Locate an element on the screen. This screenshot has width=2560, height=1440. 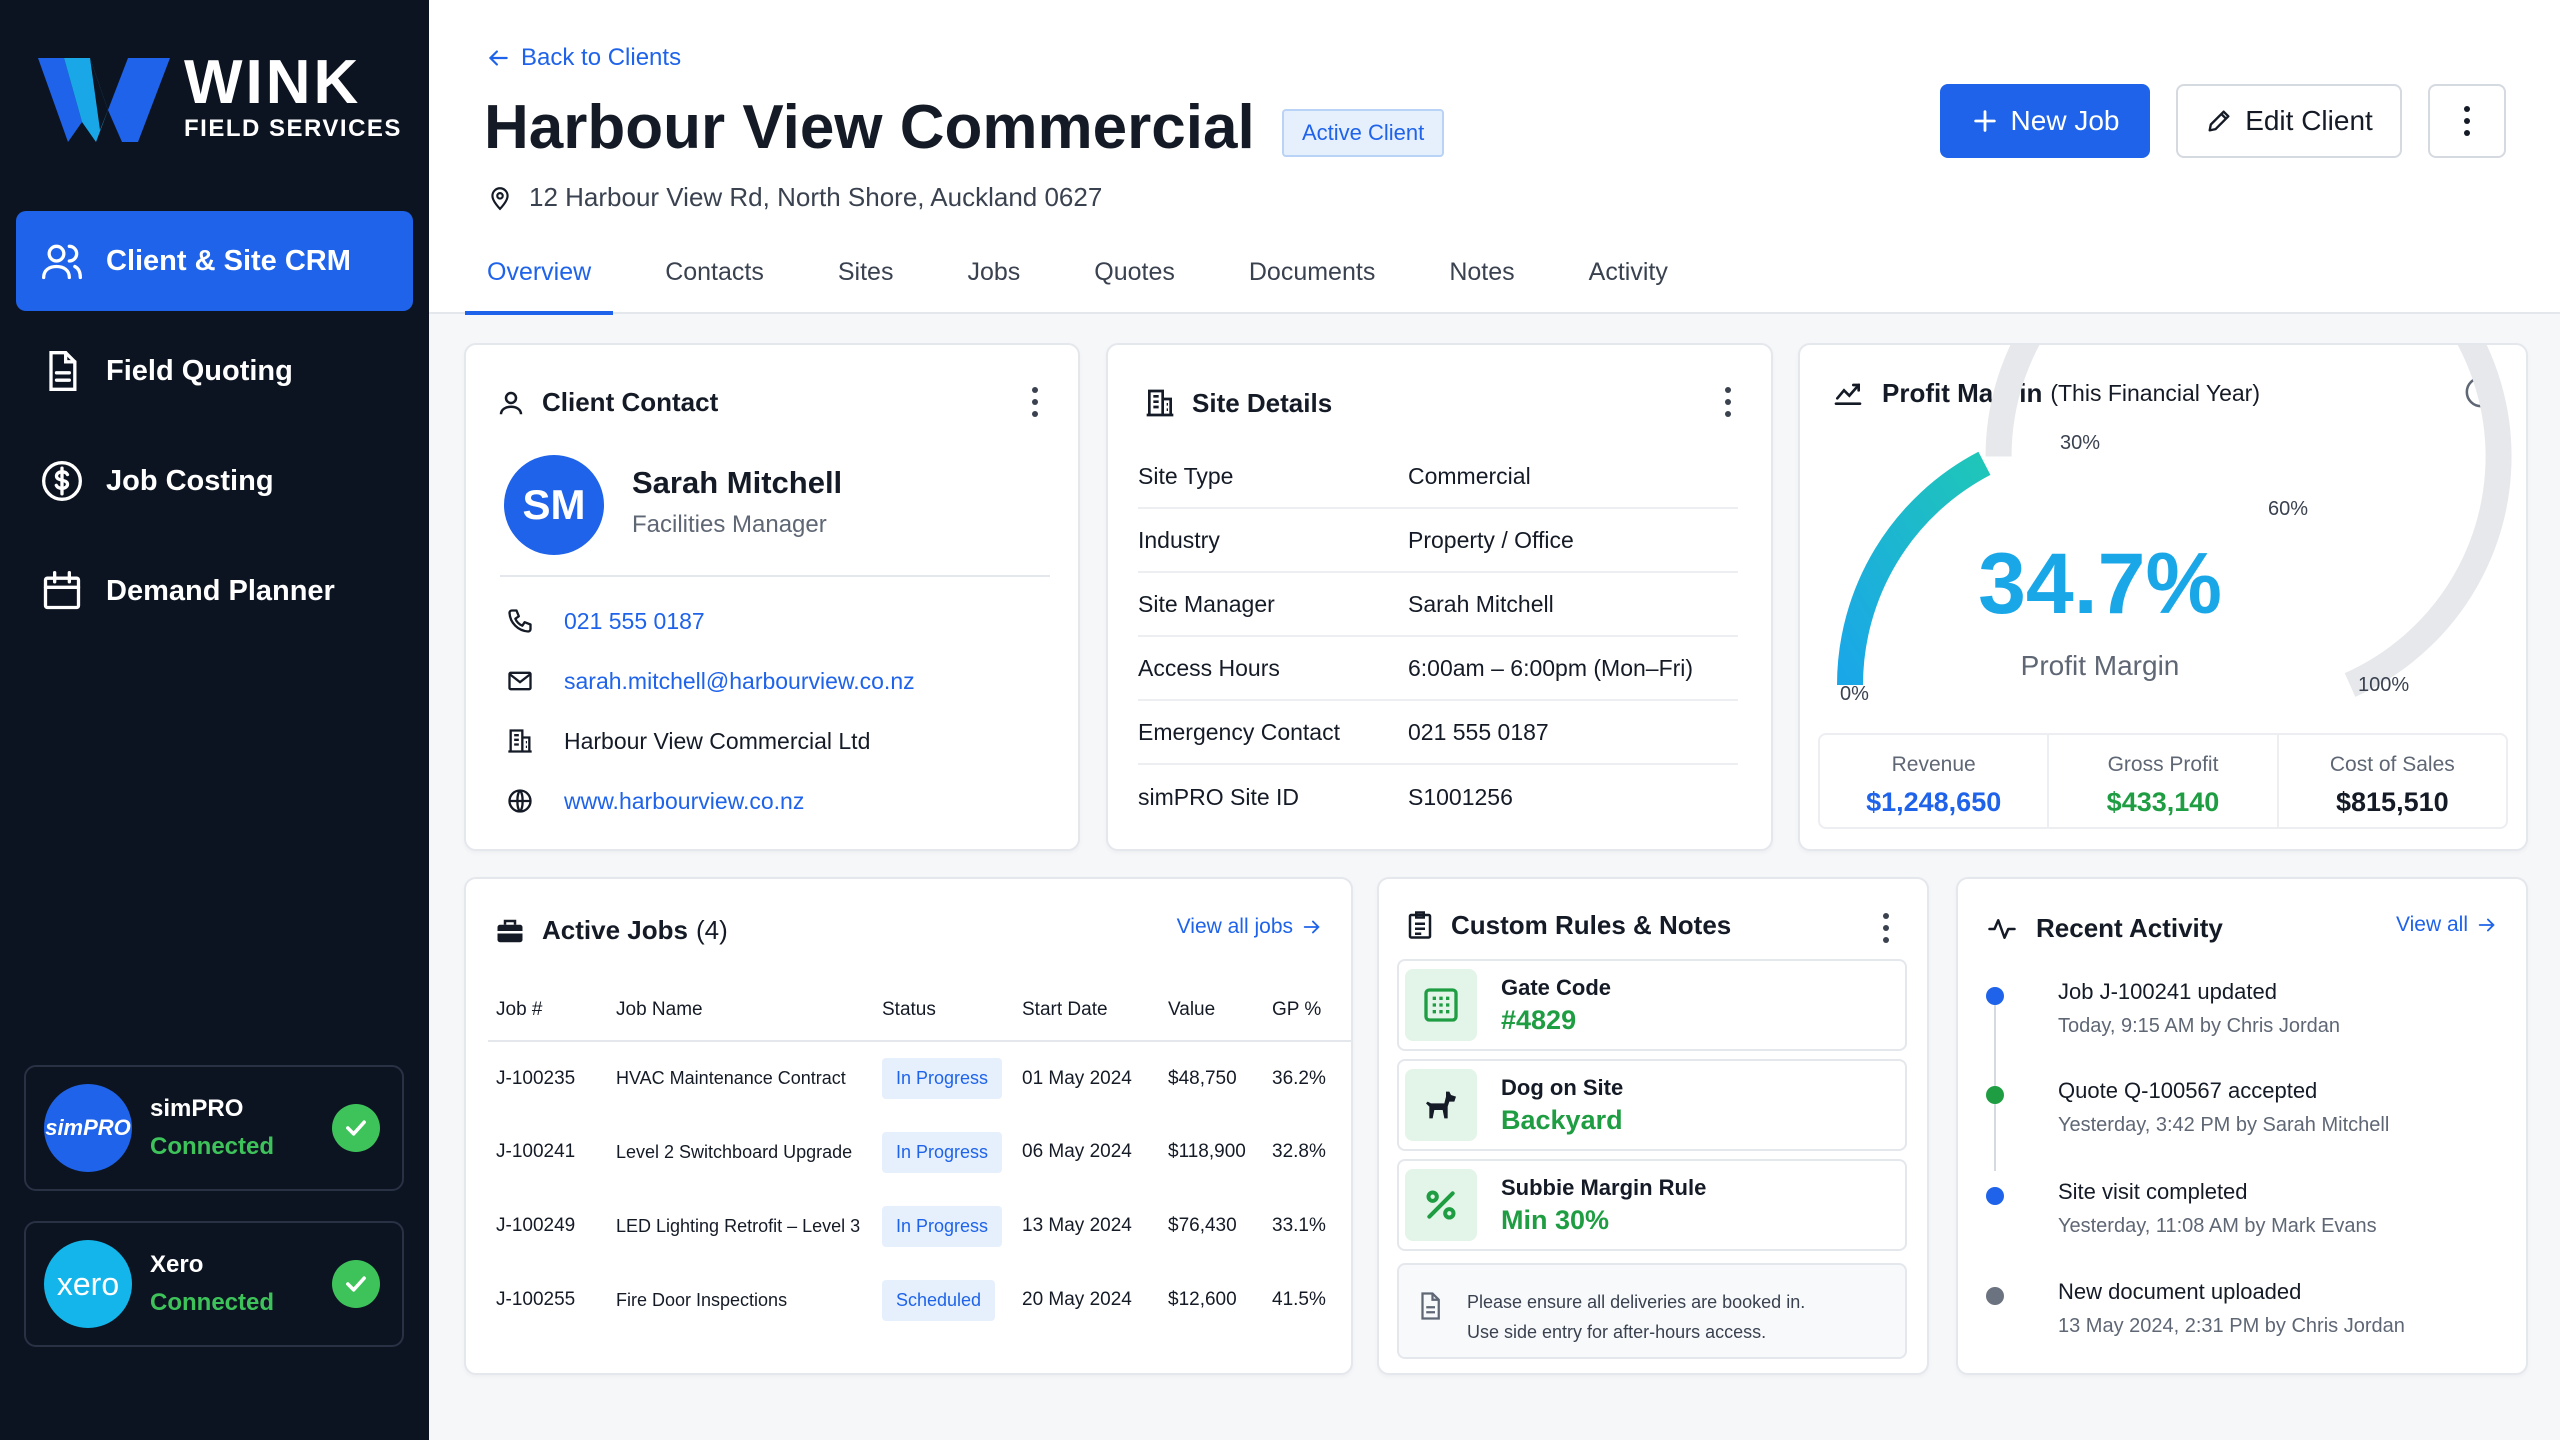
column-header: GP % is located at coordinates (1308, 1010).